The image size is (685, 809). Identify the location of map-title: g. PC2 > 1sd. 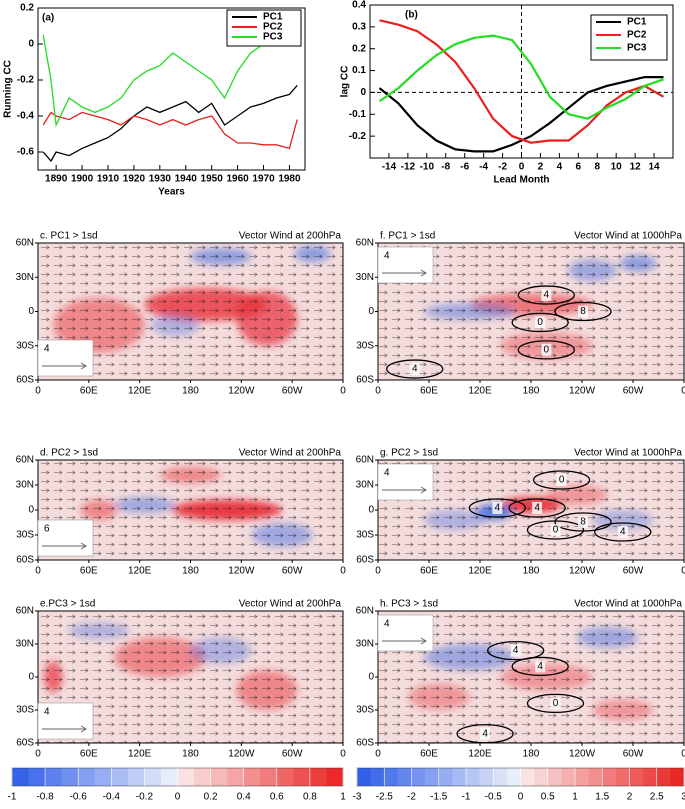
(409, 453).